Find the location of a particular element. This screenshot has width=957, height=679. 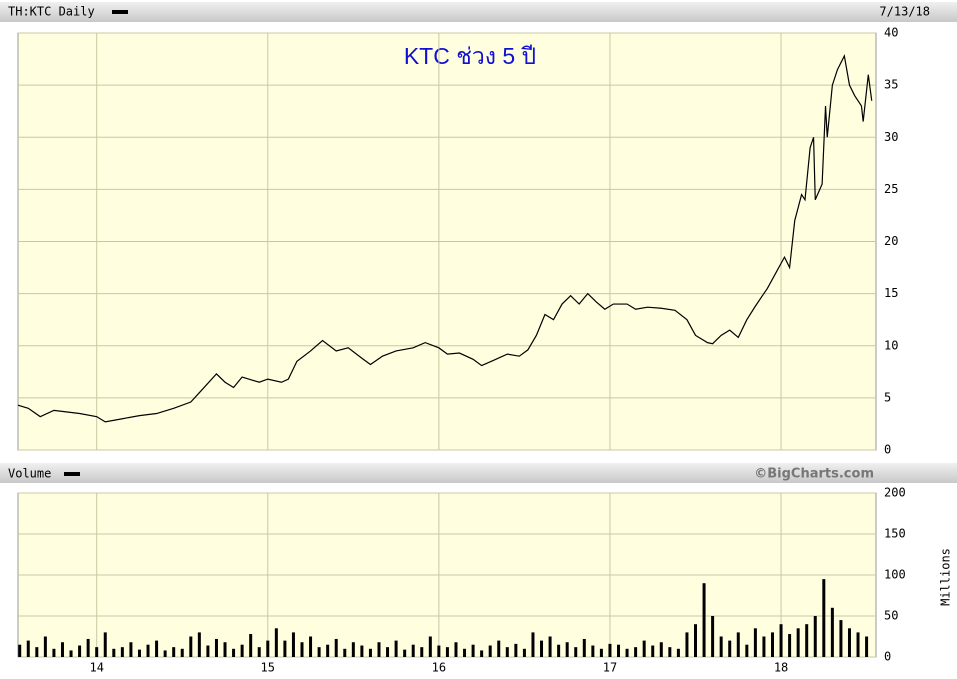

y-tick-label: 35 is located at coordinates (891, 85).